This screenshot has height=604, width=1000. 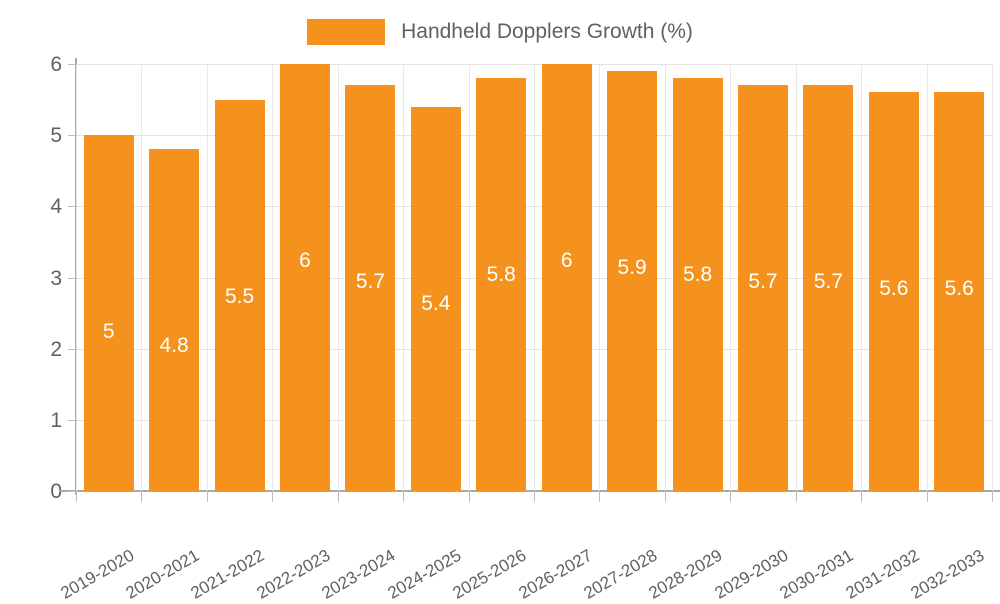 What do you see at coordinates (882, 574) in the screenshot?
I see `x-axis-category-label: 2031-2032` at bounding box center [882, 574].